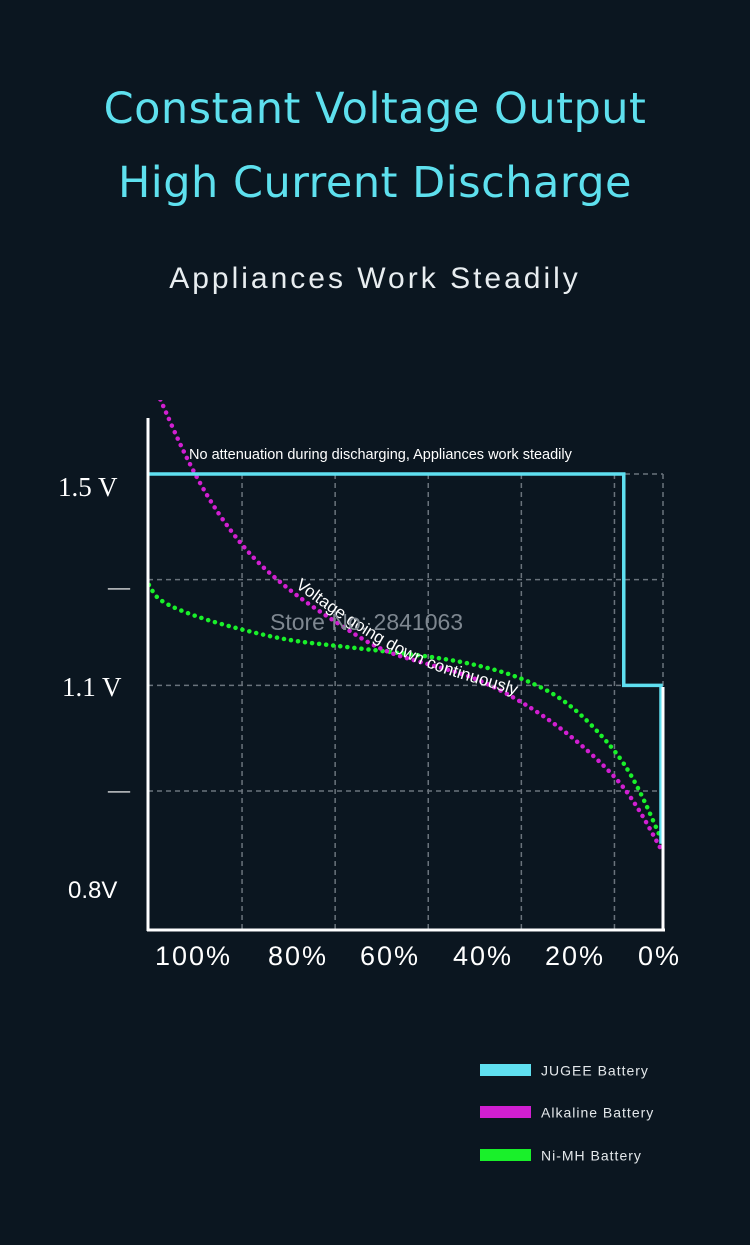 This screenshot has width=750, height=1245. I want to click on y-tick-label-0: 1.5 V, so click(88, 487).